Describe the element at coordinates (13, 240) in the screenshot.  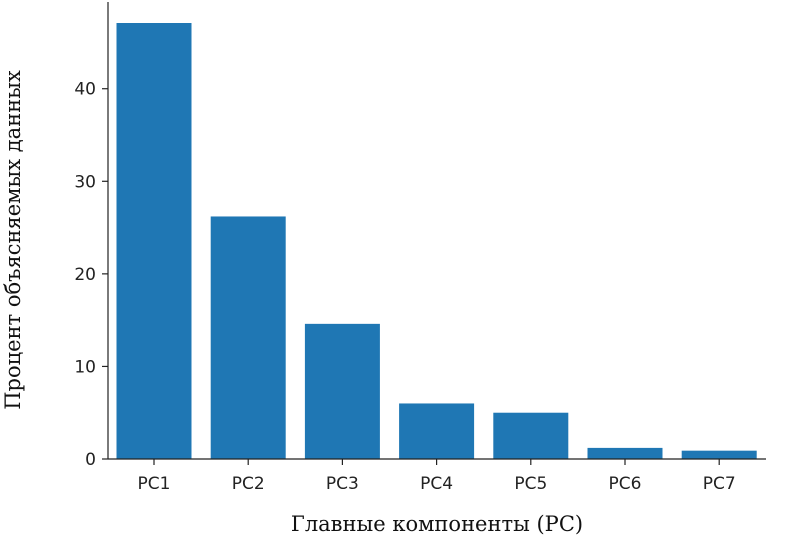
I see `y-axis-title: Процент объясняемых данных` at that location.